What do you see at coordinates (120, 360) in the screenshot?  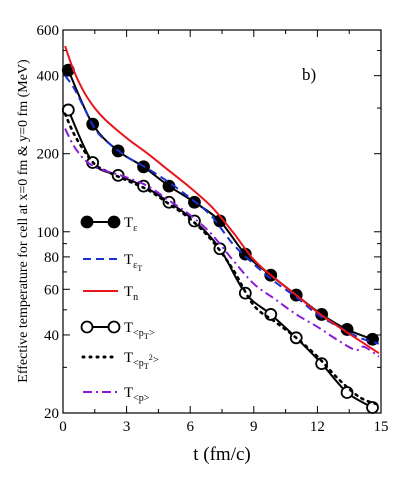 I see `legend-item-4: T<pT2>` at bounding box center [120, 360].